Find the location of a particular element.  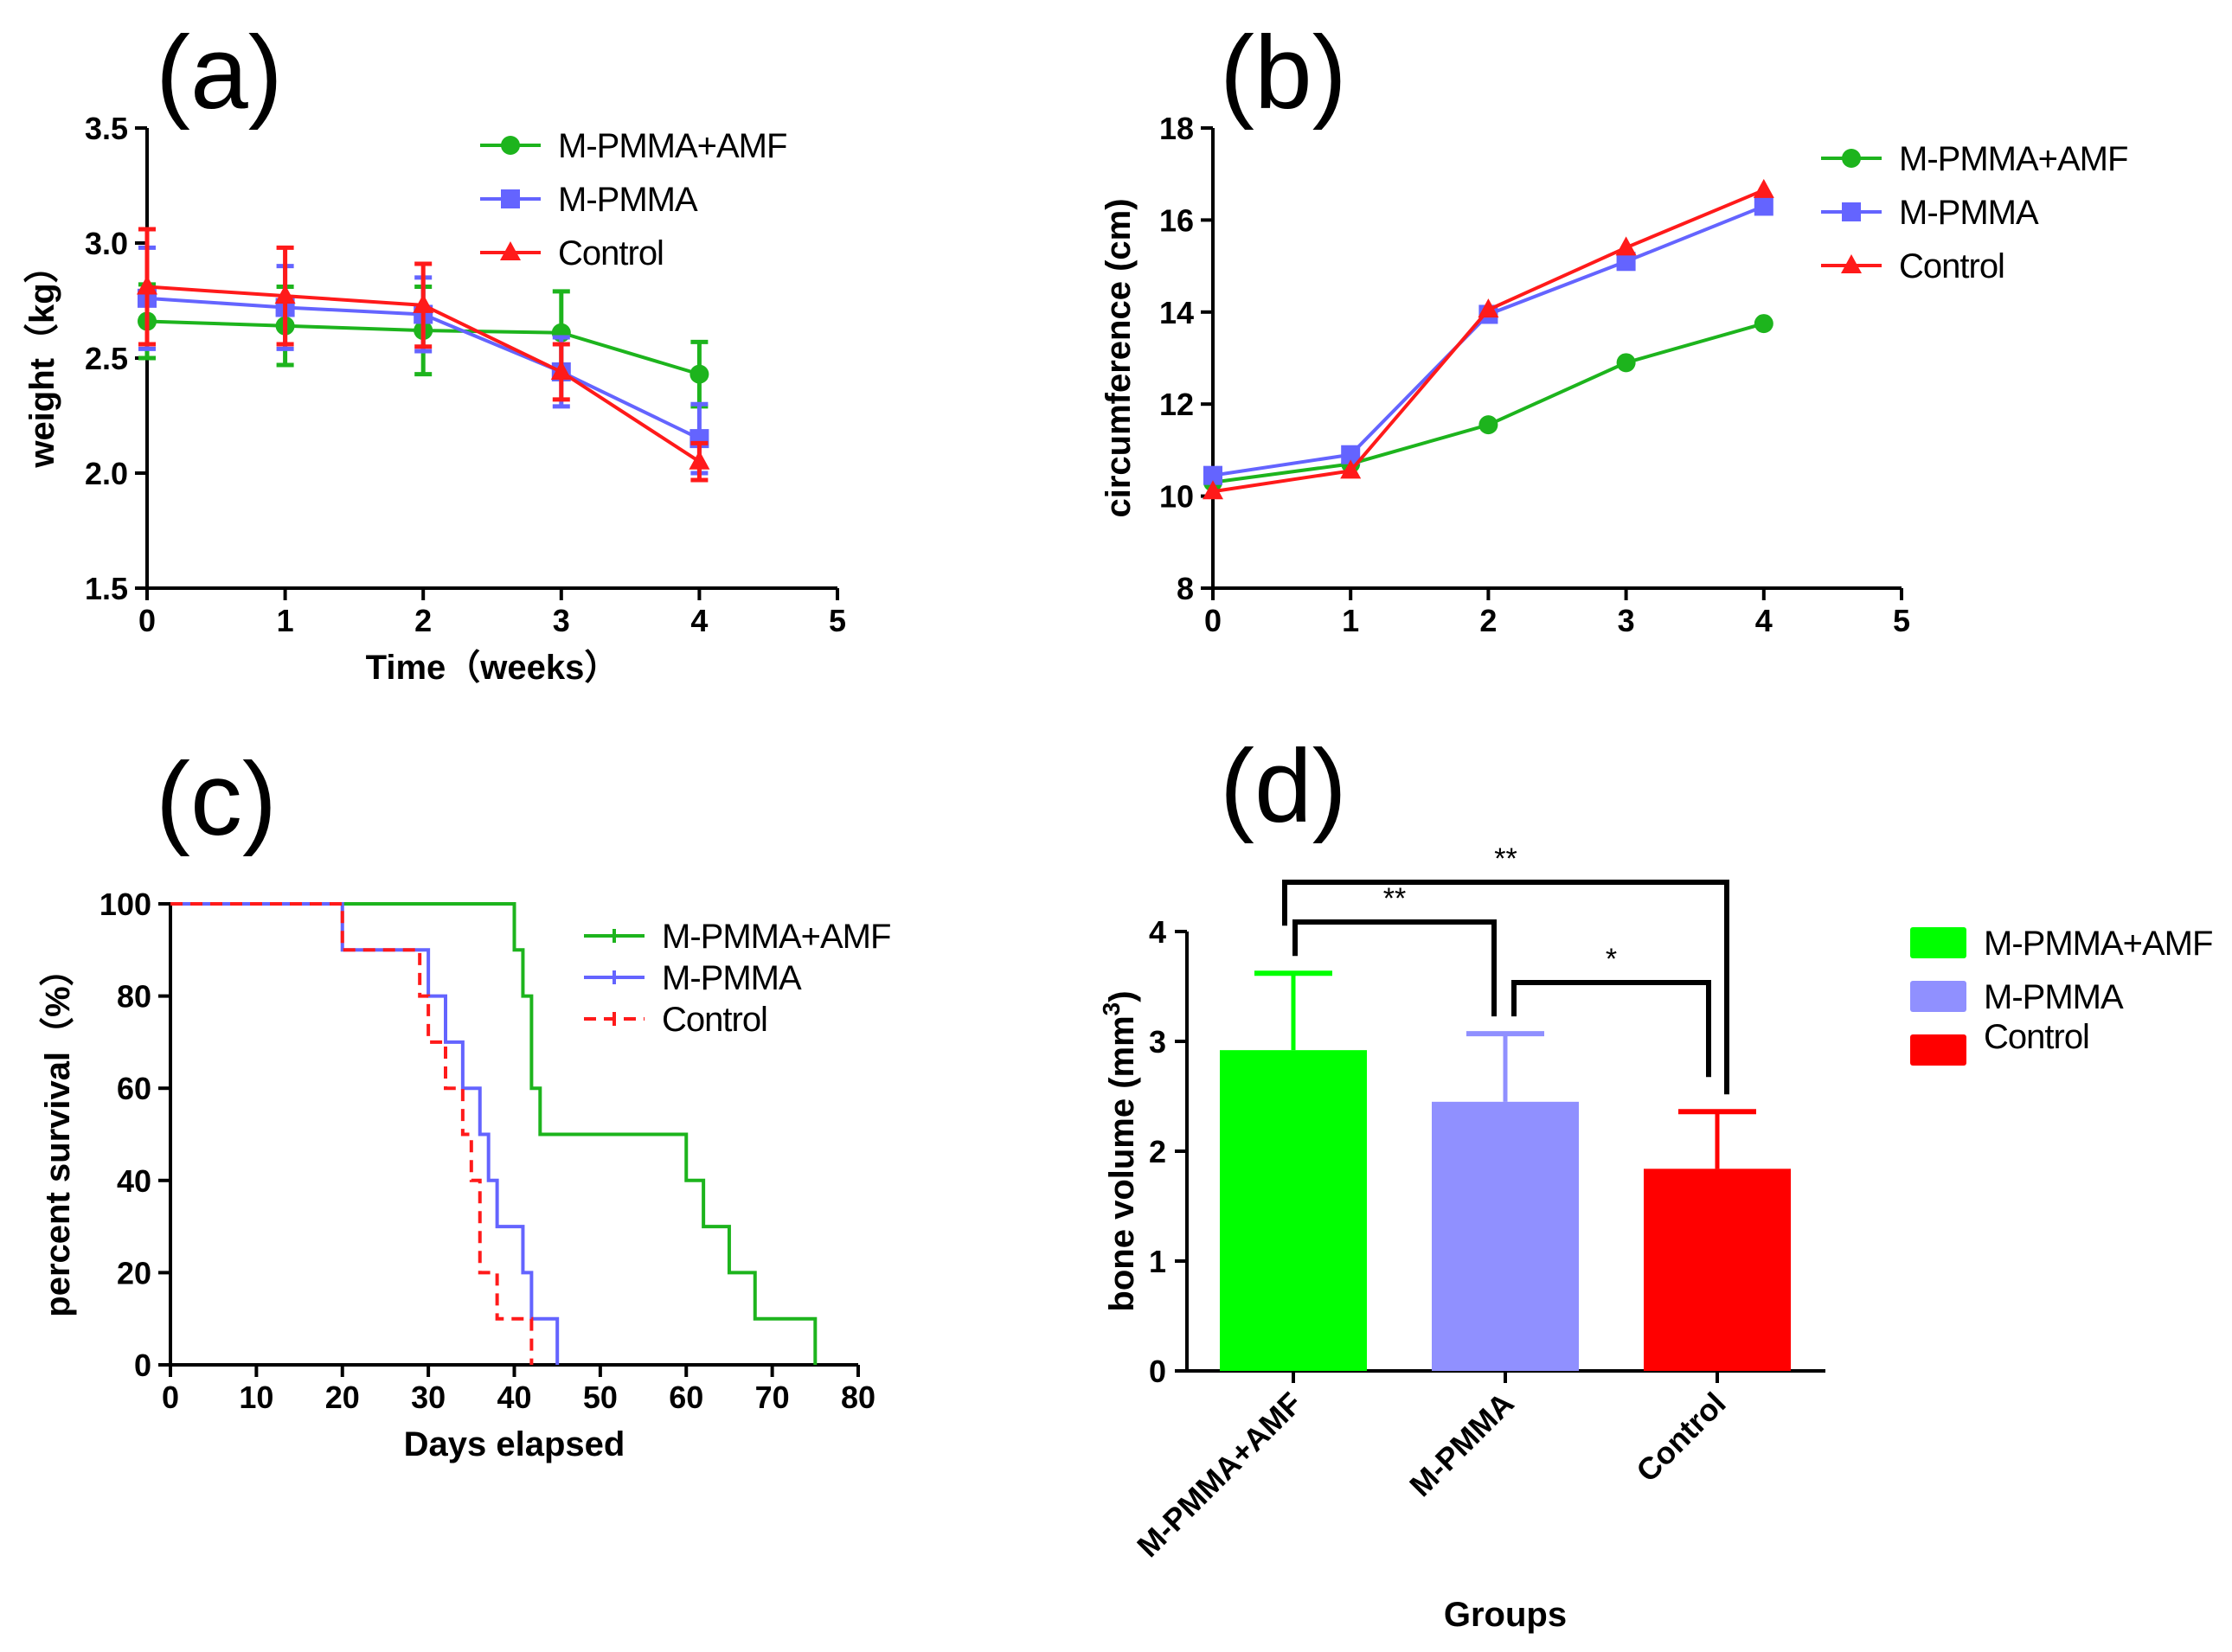

x-tick-label: 60 is located at coordinates (686, 1397).